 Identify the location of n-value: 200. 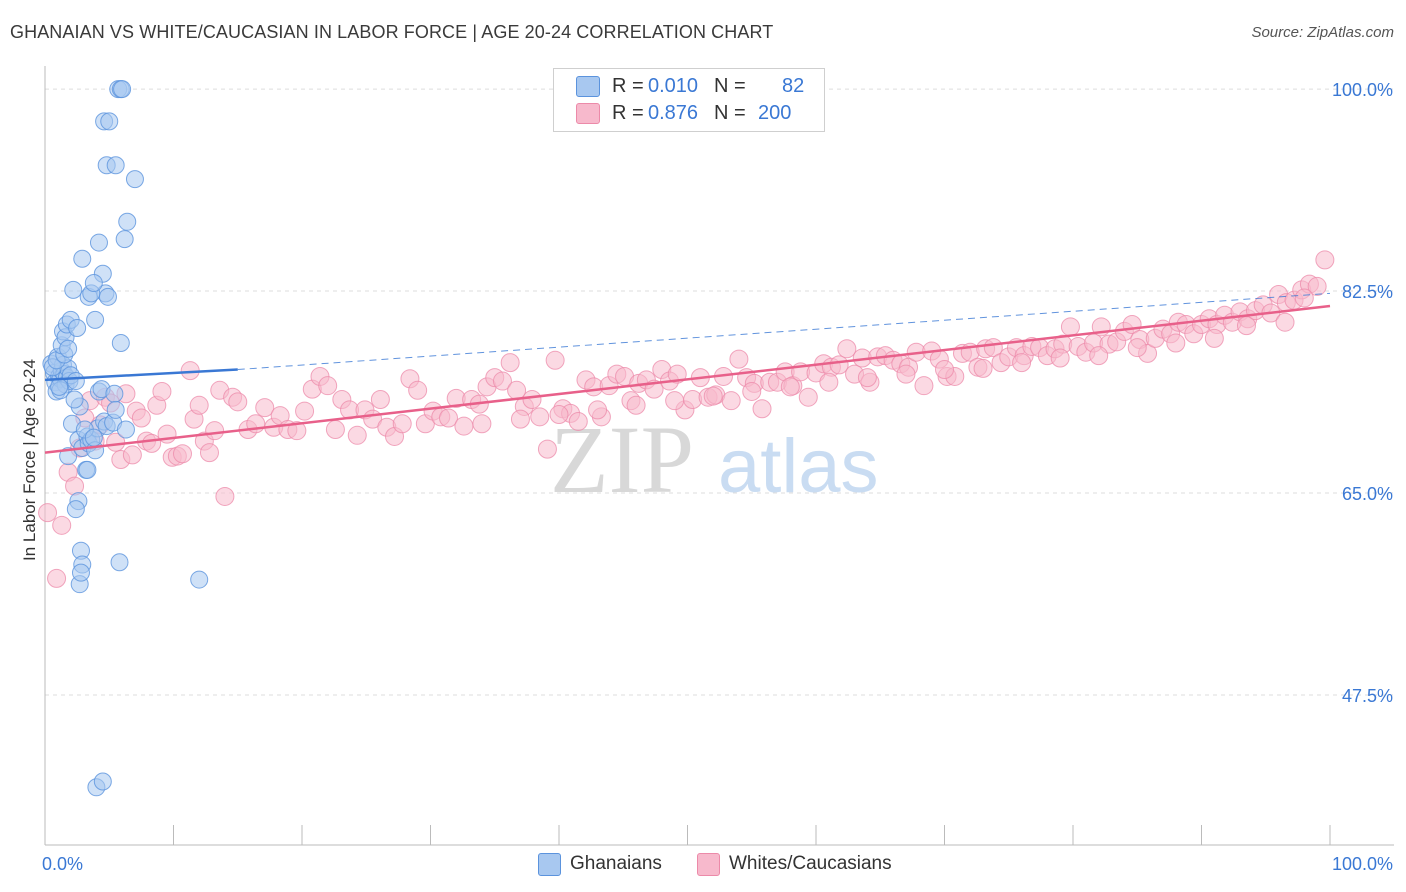
(775, 113).